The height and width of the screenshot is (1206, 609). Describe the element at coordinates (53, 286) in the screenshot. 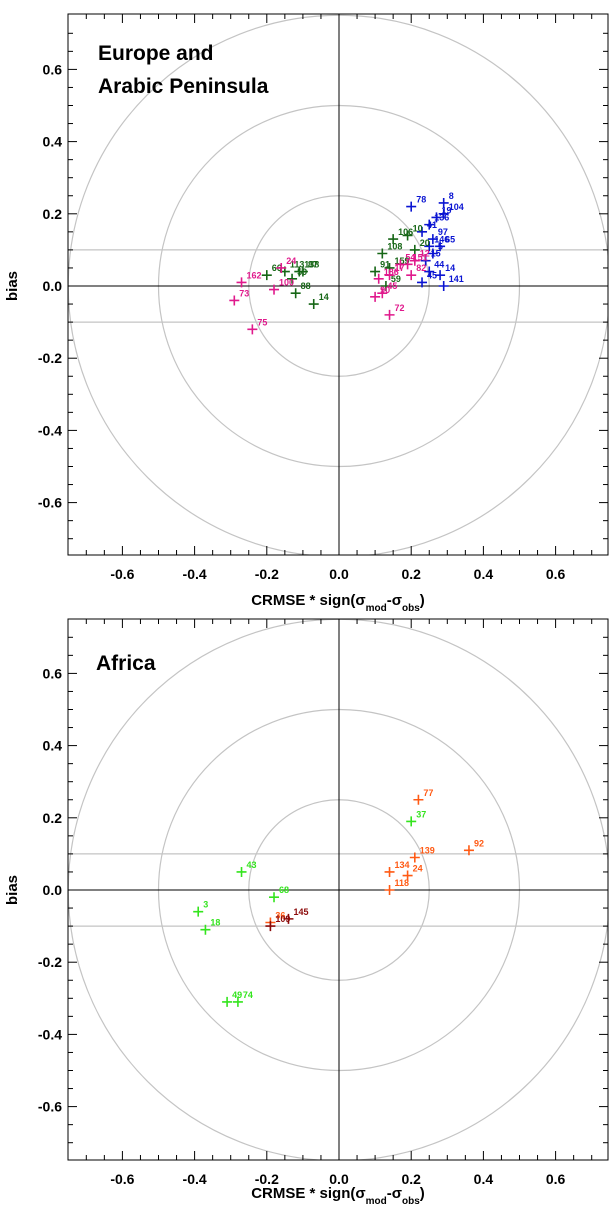

I see `y-tick-label: 0.0` at that location.